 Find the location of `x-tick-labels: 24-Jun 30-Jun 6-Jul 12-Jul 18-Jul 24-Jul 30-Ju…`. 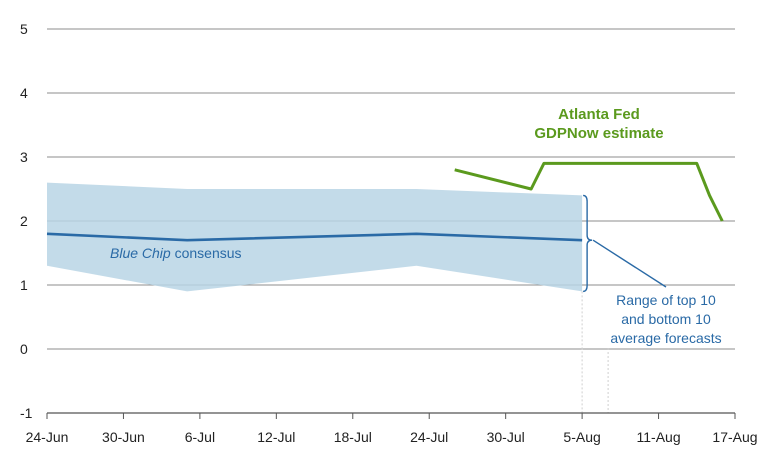

x-tick-labels: 24-Jun 30-Jun 6-Jul 12-Jul 18-Jul 24-Jul 30-Ju… is located at coordinates (392, 429).